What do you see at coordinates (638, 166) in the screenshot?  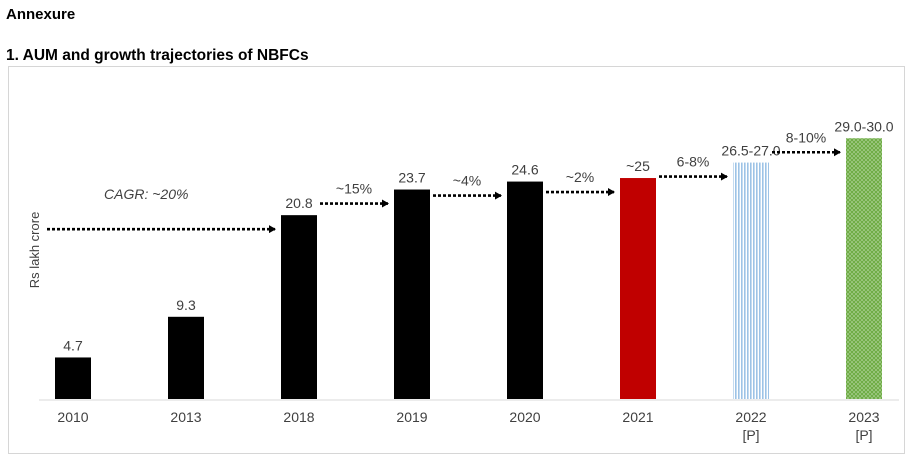 I see `data-label-2021: ~25` at bounding box center [638, 166].